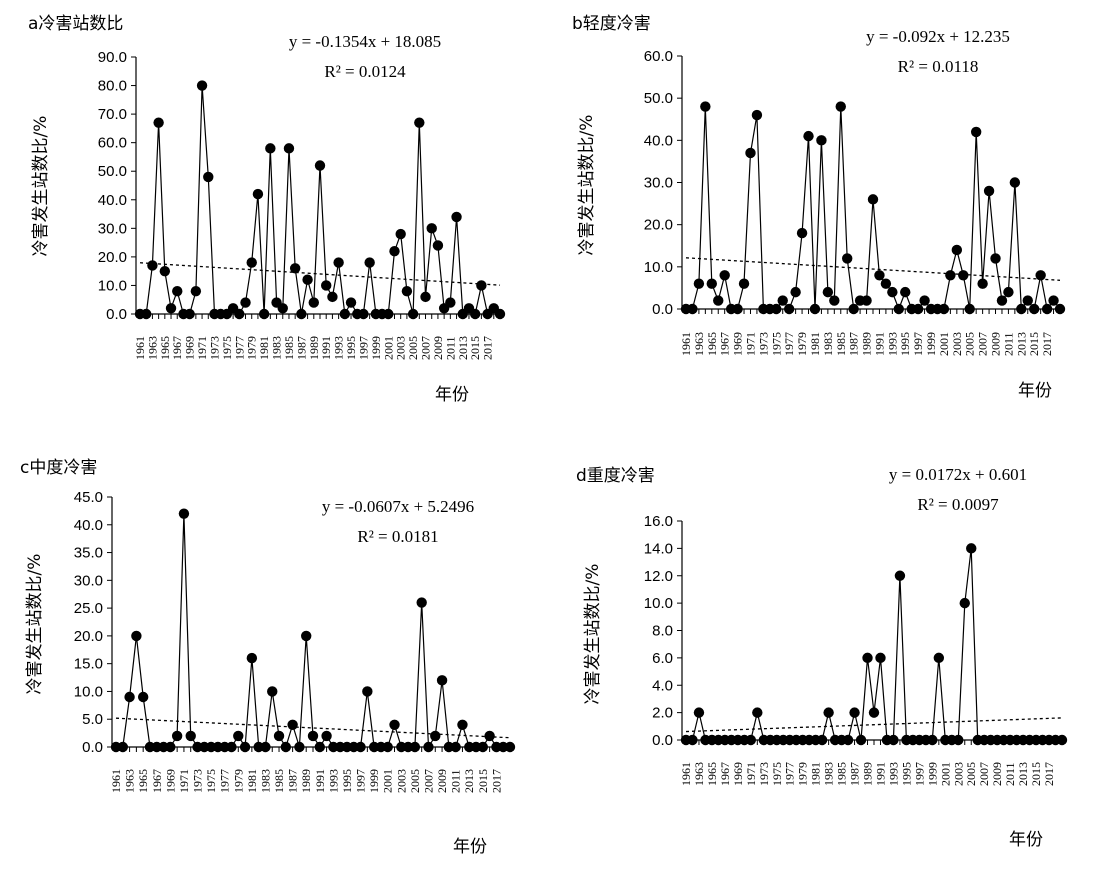 This screenshot has width=1110, height=869. What do you see at coordinates (264, 348) in the screenshot?
I see `x-tick-label: 1981` at bounding box center [264, 348].